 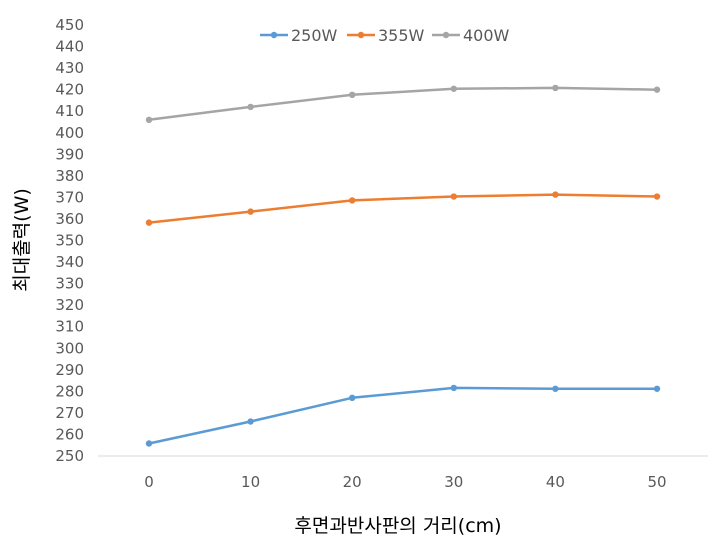 I want to click on x-axis-ticks: 0 10 20 30 40 50, so click(x=405, y=482).